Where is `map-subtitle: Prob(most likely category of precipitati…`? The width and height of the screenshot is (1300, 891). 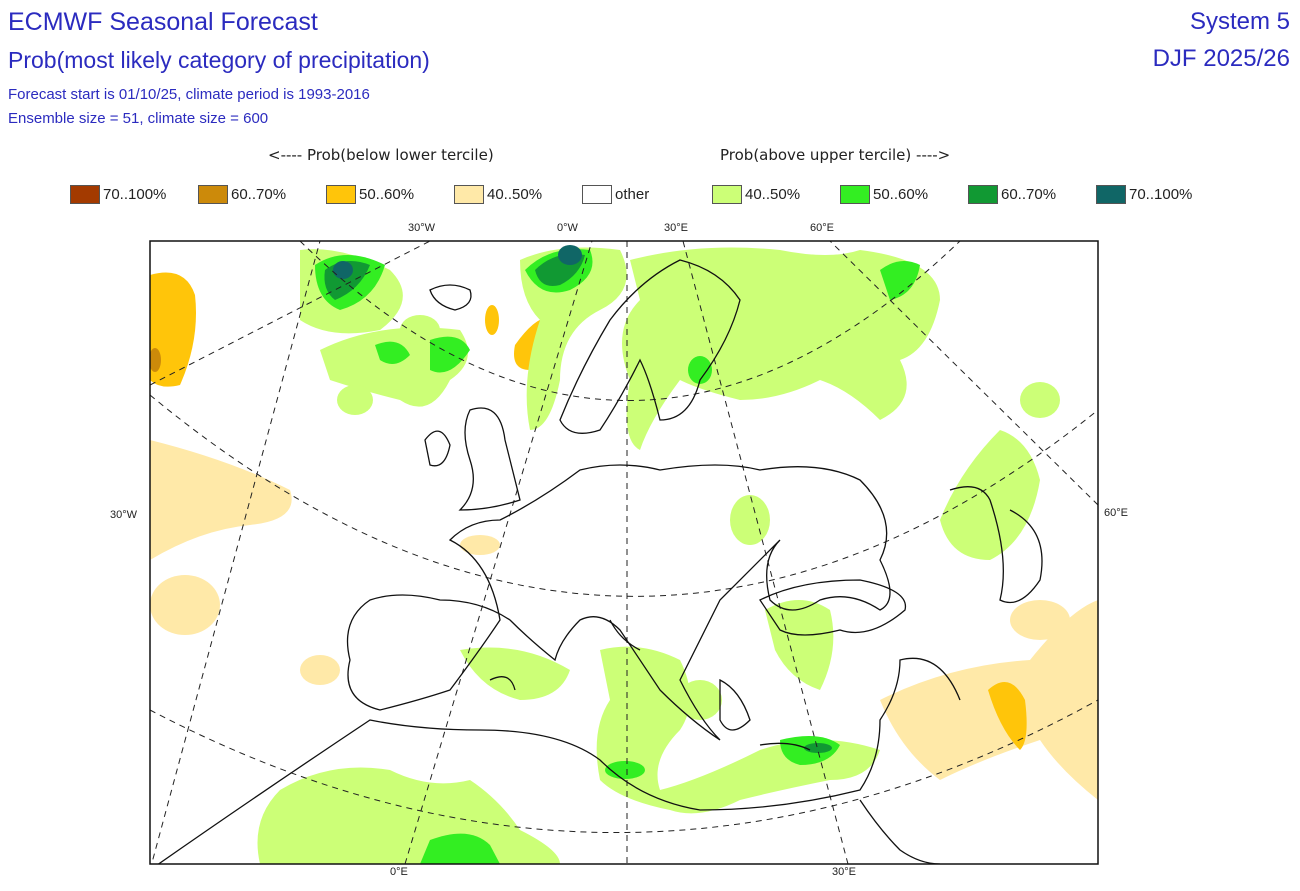
map-subtitle: Prob(most likely category of precipitati… is located at coordinates (219, 60).